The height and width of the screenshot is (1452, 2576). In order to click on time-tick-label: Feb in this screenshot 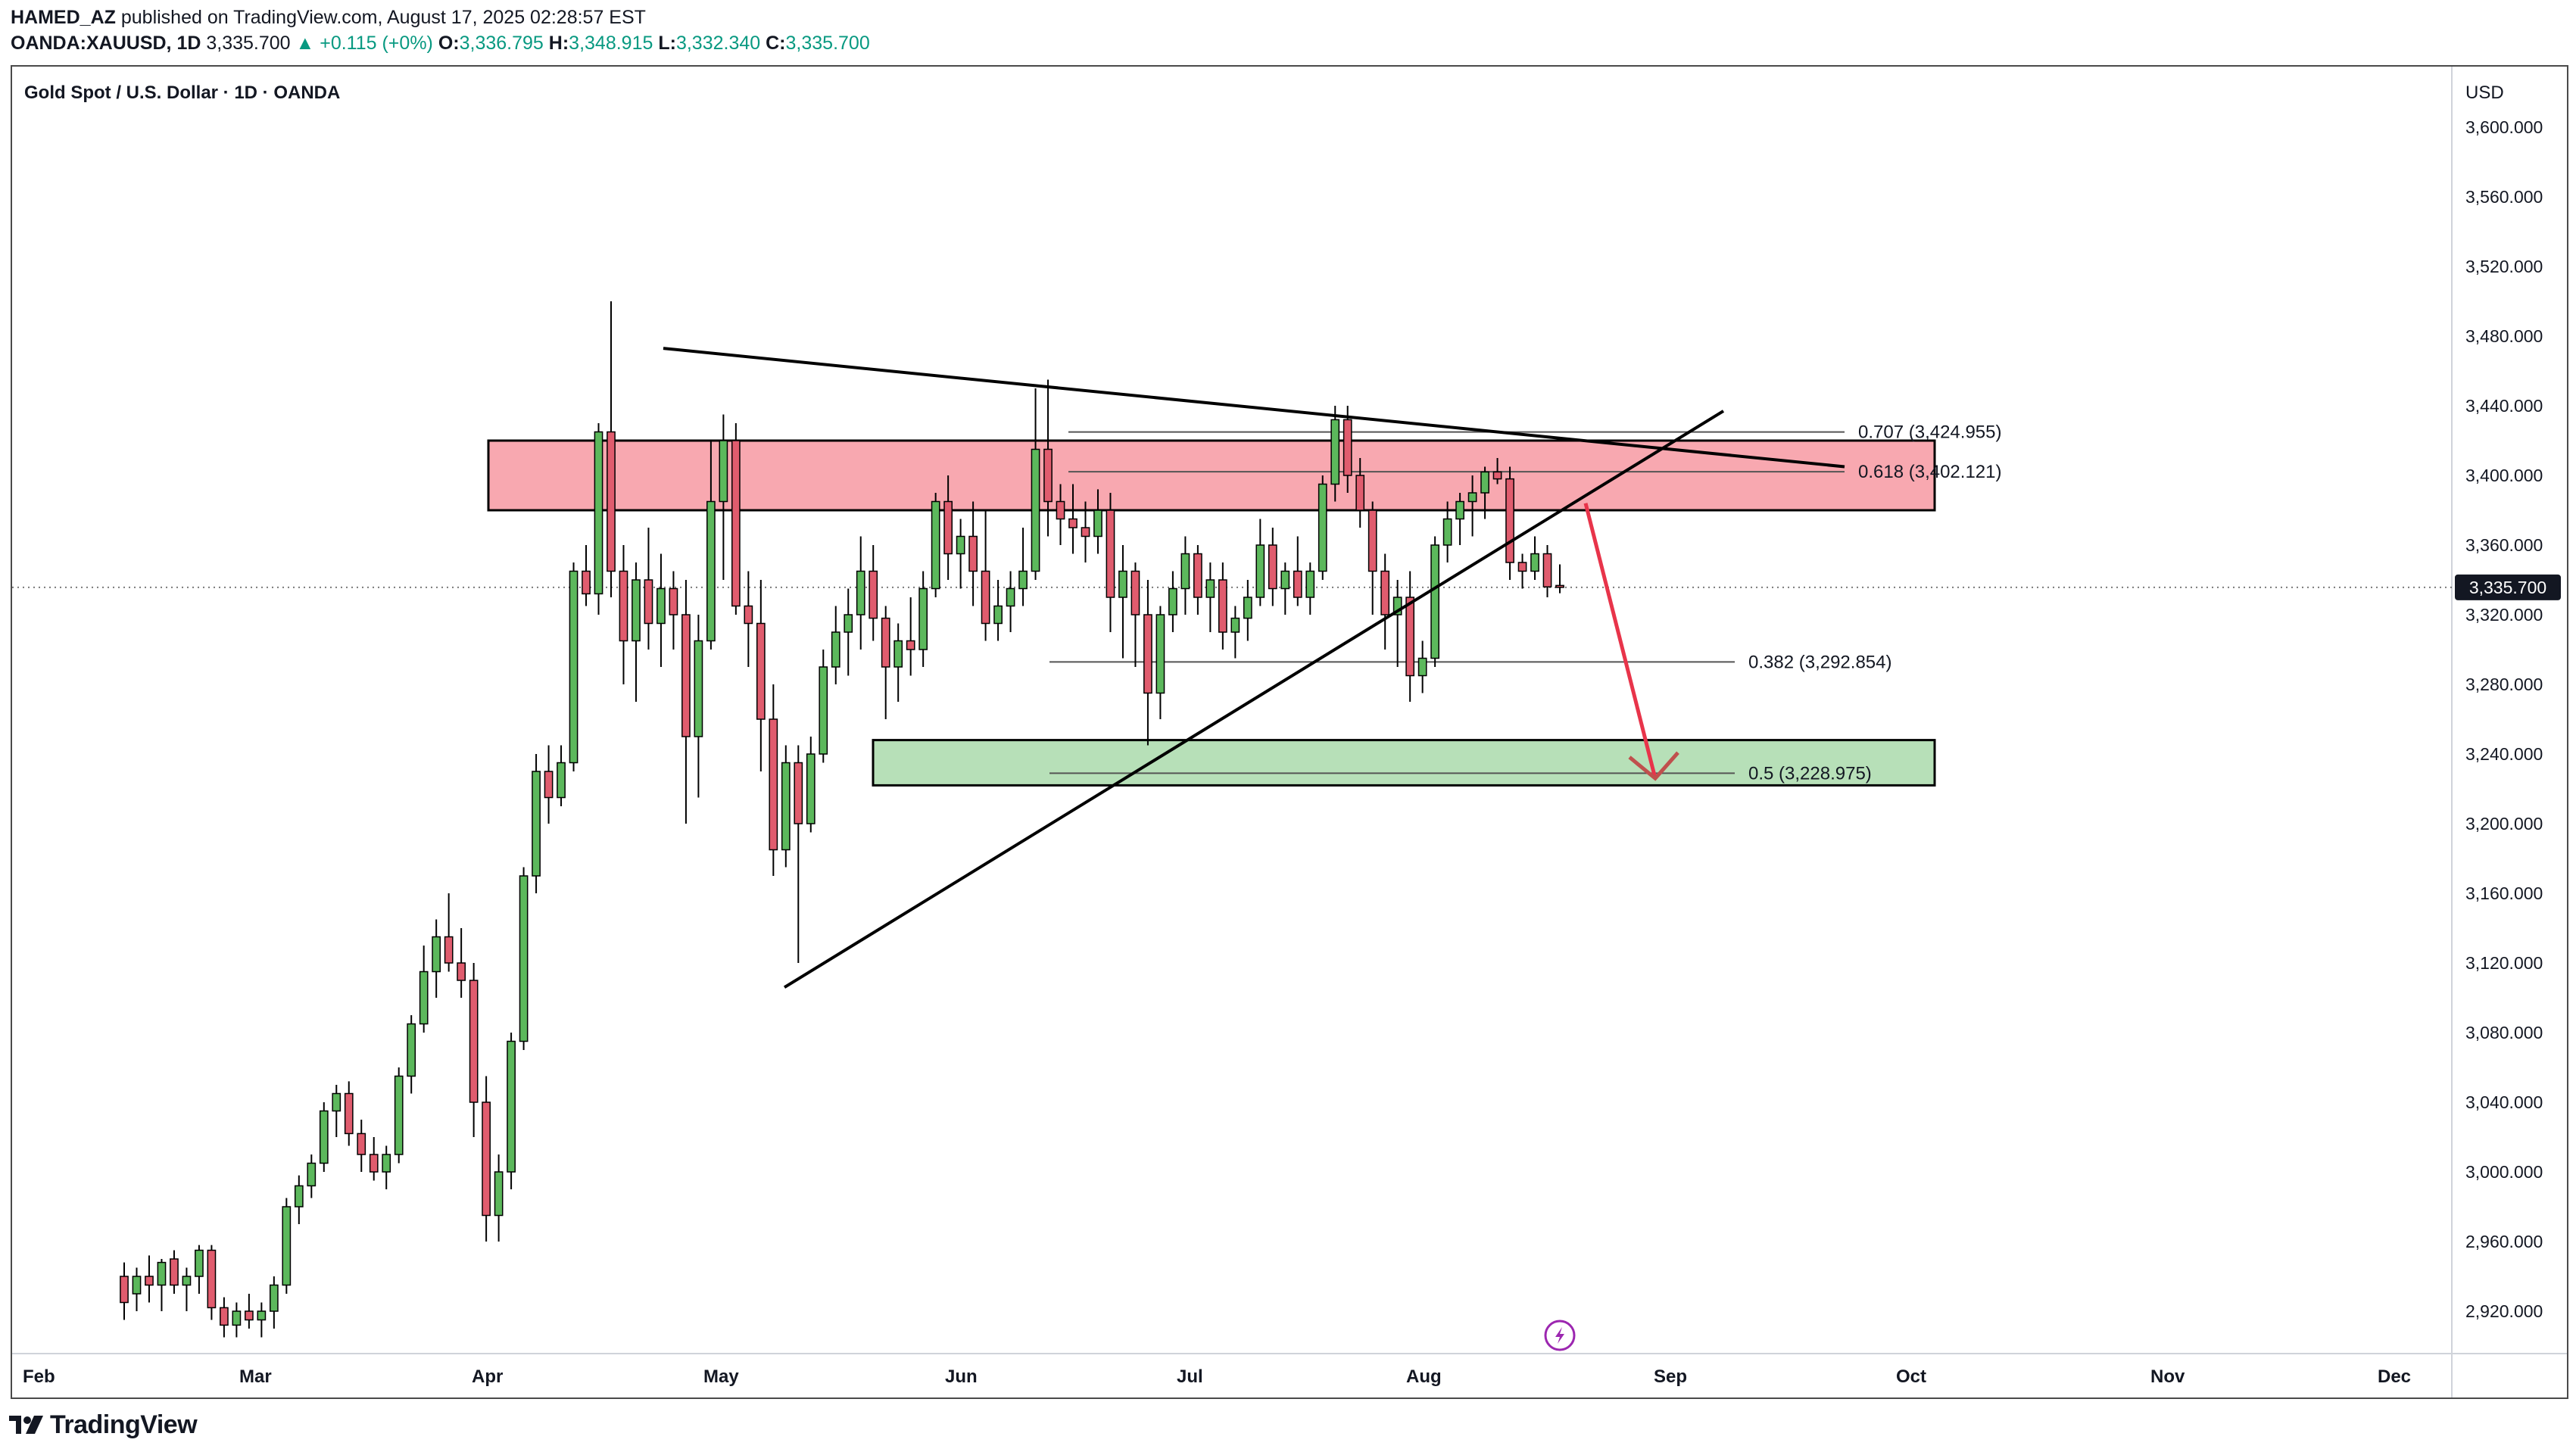, I will do `click(39, 1376)`.